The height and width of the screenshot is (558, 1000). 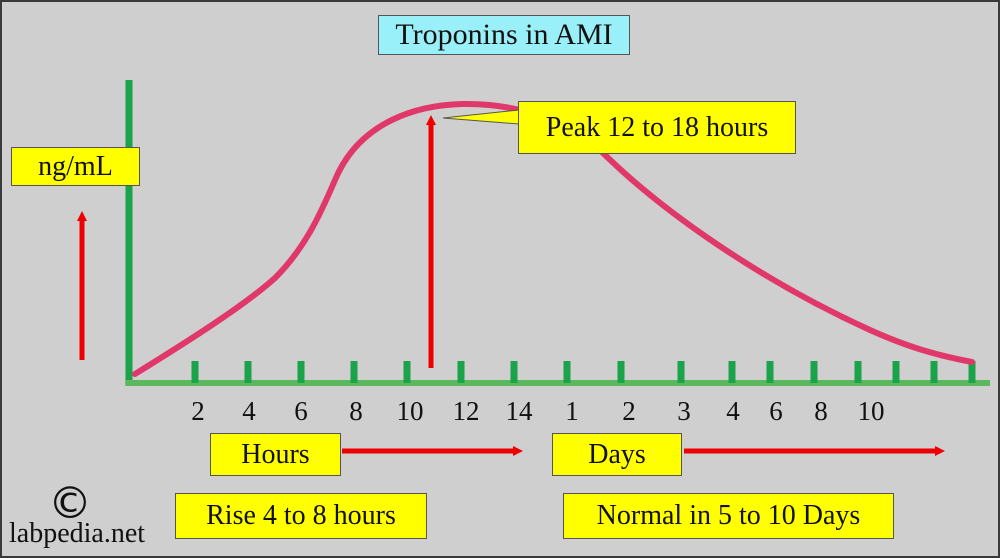 I want to click on days-label: Days, so click(x=617, y=454).